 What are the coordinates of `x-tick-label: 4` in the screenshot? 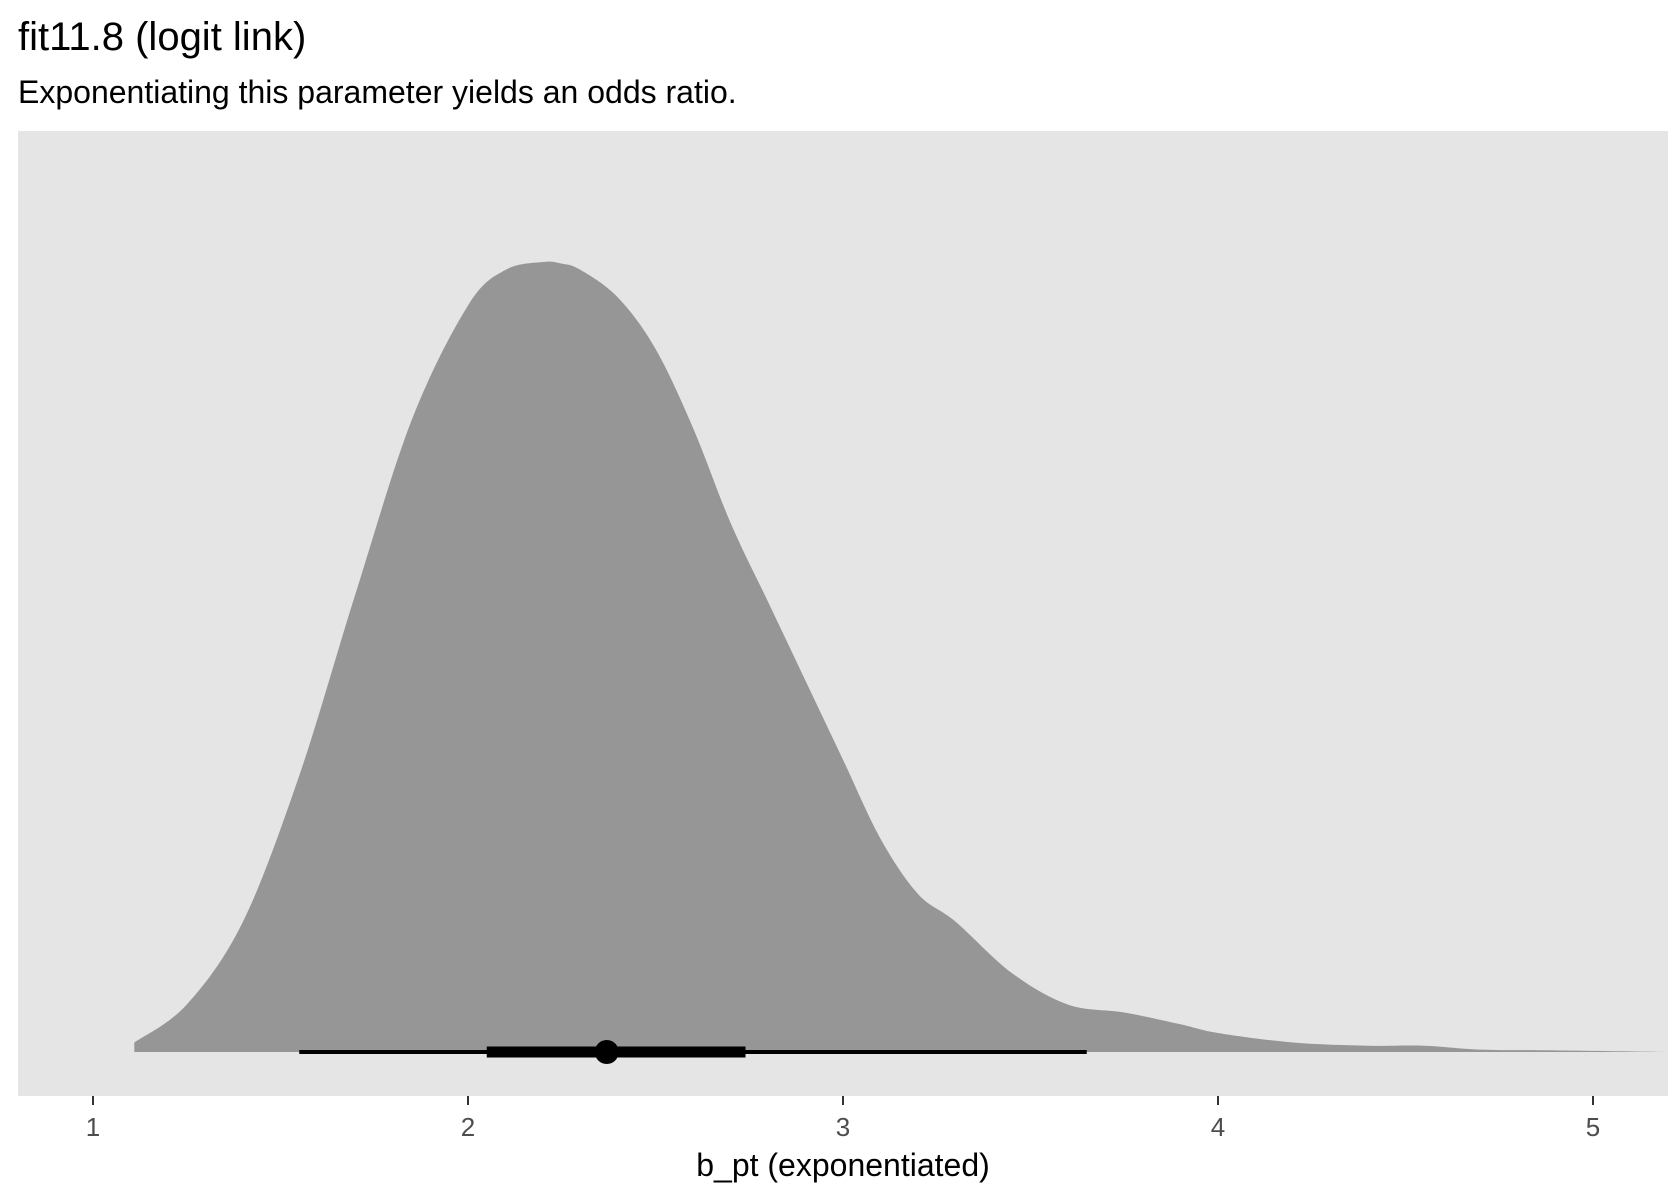 It's located at (1218, 1127).